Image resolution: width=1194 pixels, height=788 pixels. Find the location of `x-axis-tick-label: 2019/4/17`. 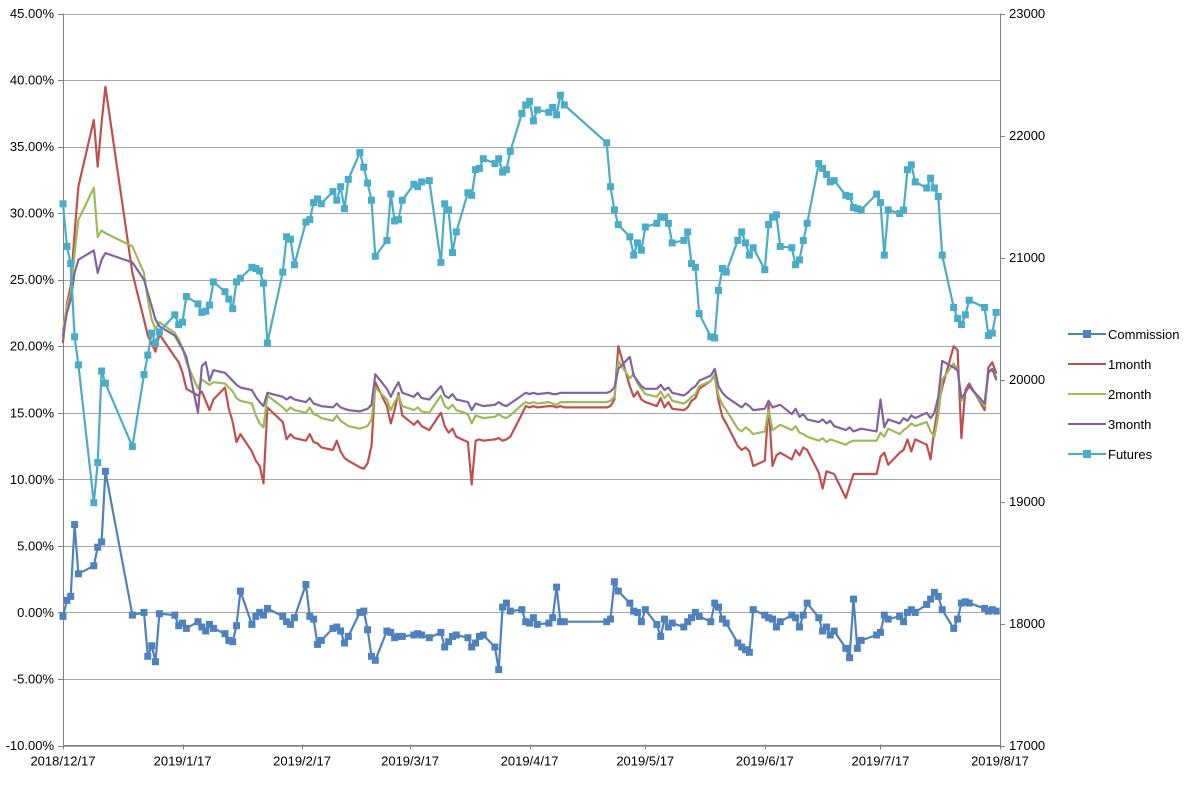

x-axis-tick-label: 2019/4/17 is located at coordinates (530, 761).